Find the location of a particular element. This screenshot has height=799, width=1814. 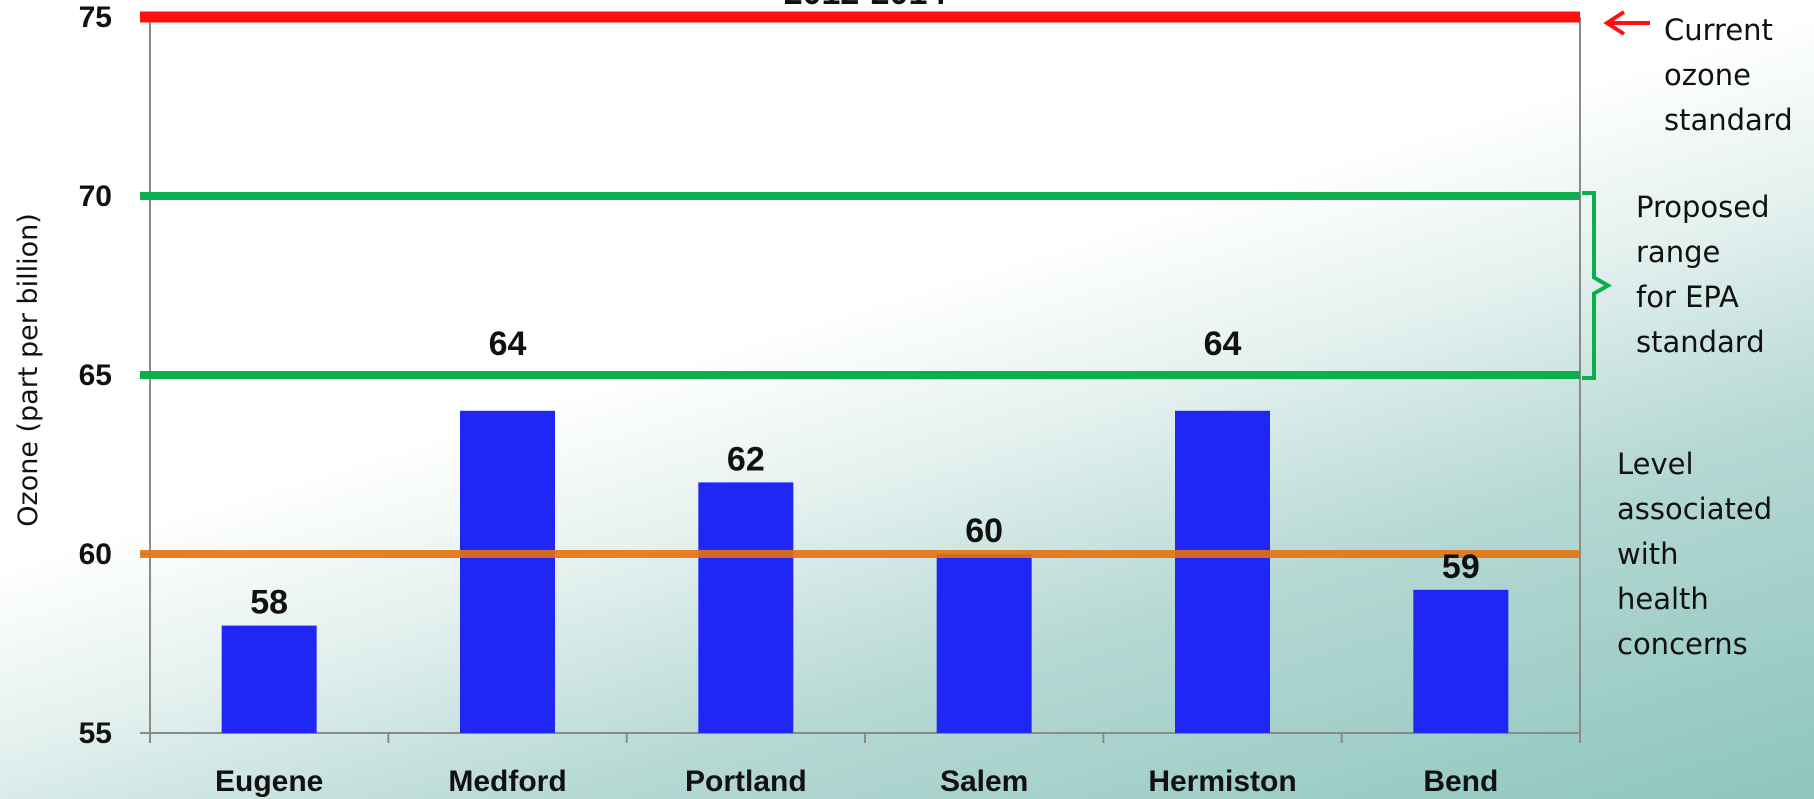

y-tick-label: 75 is located at coordinates (95, 17).